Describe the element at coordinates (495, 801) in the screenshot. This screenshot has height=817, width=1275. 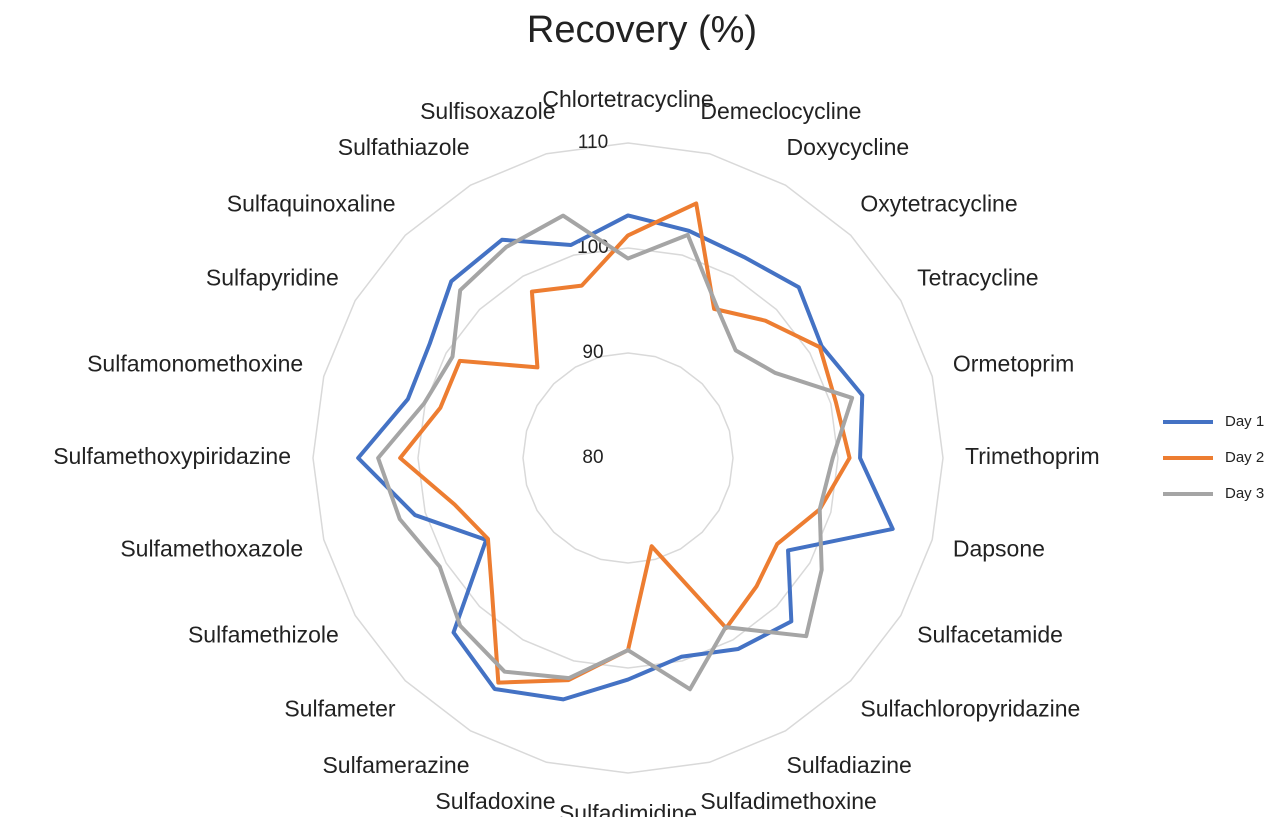
I see `category-label: Sulfadoxine` at that location.